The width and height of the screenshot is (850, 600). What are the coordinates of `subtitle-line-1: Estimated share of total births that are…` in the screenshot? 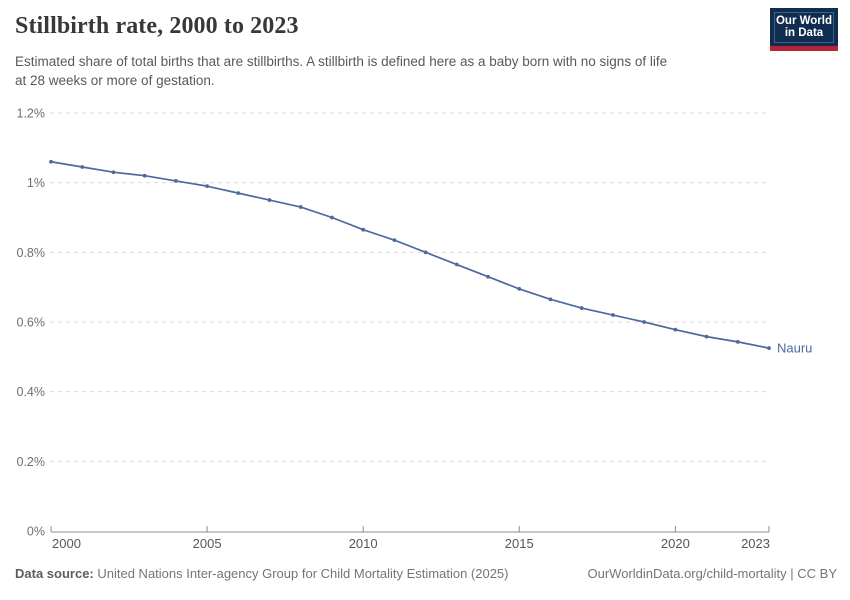 It's located at (341, 61).